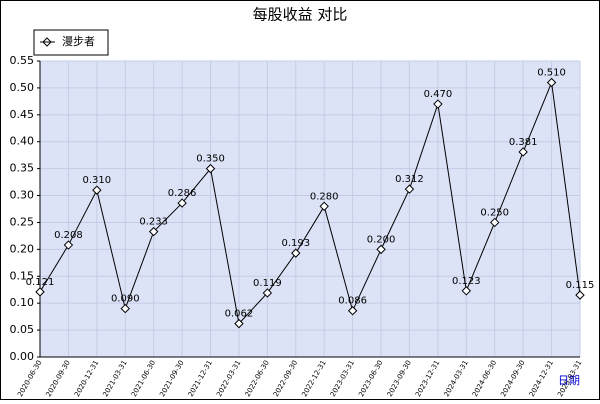 This screenshot has width=600, height=404. Describe the element at coordinates (295, 243) in the screenshot. I see `value-label: 0.193` at that location.